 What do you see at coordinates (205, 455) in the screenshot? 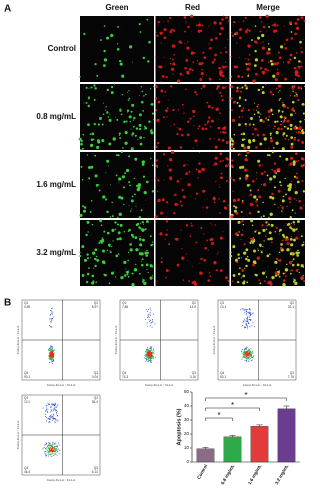
I see `bar` at bounding box center [205, 455].